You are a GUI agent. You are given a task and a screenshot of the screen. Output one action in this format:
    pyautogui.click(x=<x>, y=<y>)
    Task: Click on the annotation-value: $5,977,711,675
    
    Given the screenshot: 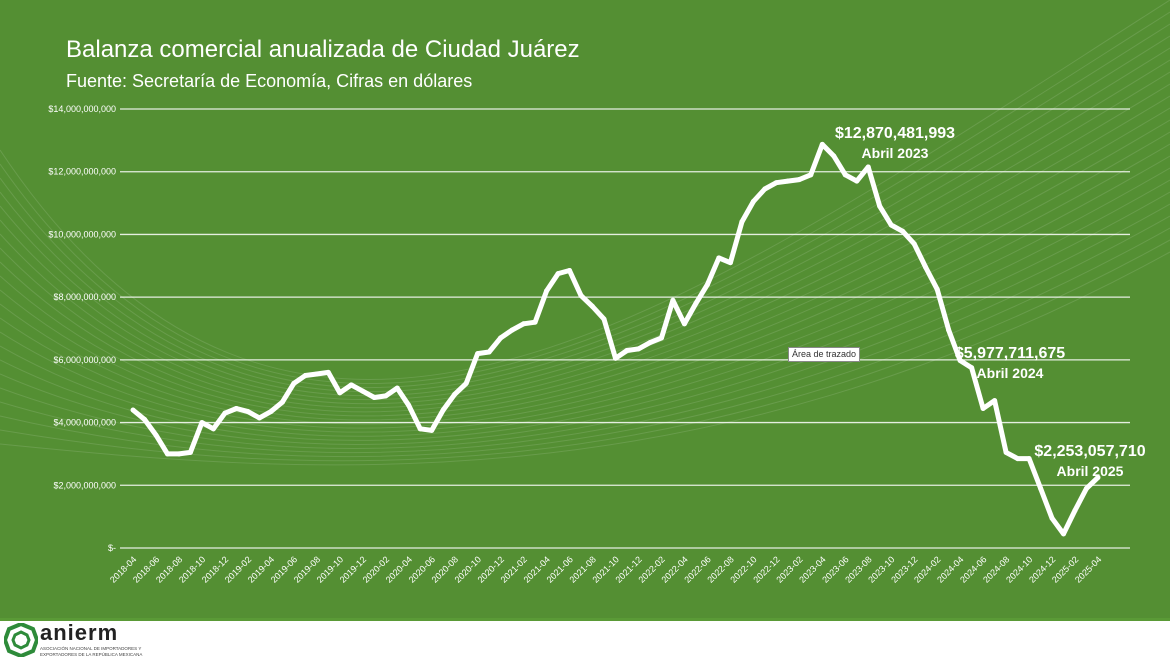 What is the action you would take?
    pyautogui.click(x=1010, y=353)
    